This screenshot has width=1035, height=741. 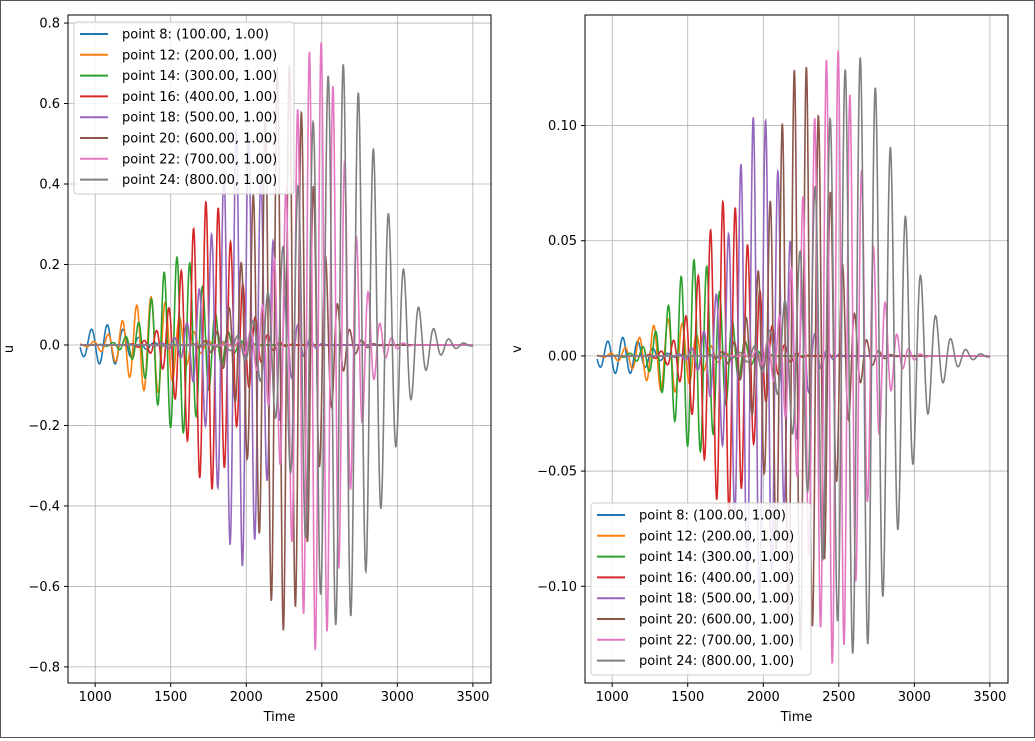 What do you see at coordinates (44, 667) in the screenshot?
I see `y-tick-label: −0.8` at bounding box center [44, 667].